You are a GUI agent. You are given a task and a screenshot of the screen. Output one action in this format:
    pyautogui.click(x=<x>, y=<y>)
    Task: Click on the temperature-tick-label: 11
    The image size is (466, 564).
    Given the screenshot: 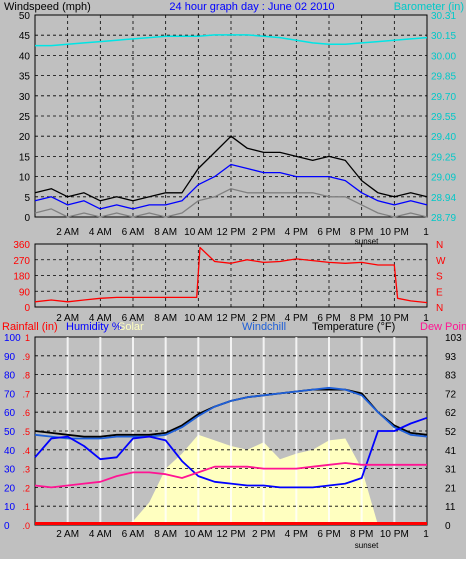 What is the action you would take?
    pyautogui.click(x=450, y=507)
    